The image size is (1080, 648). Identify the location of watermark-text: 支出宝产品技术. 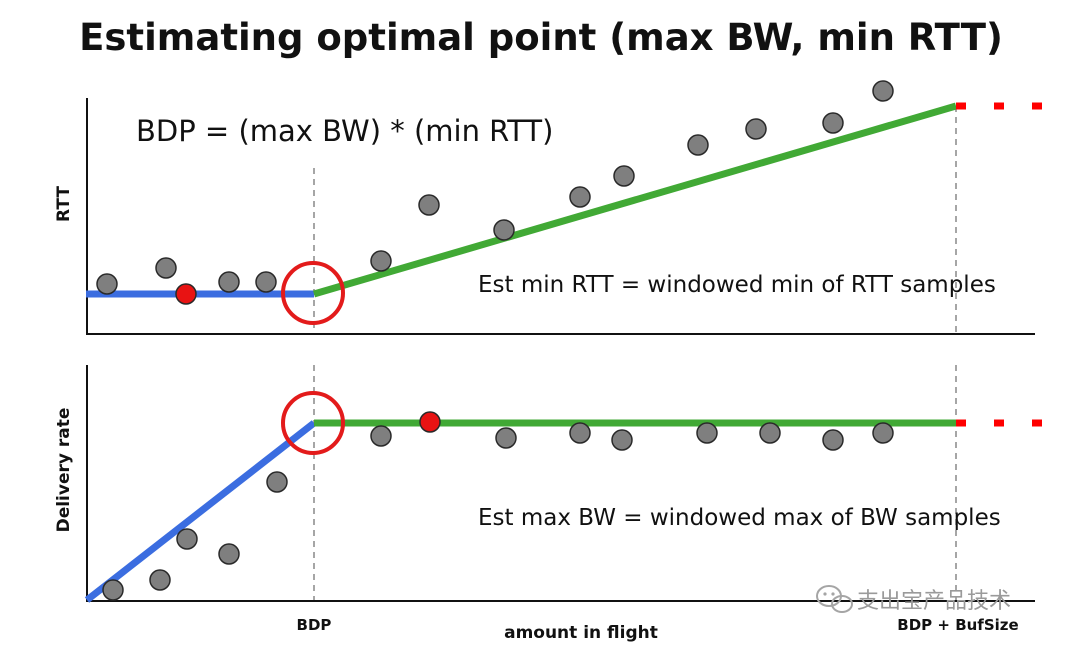
(934, 601).